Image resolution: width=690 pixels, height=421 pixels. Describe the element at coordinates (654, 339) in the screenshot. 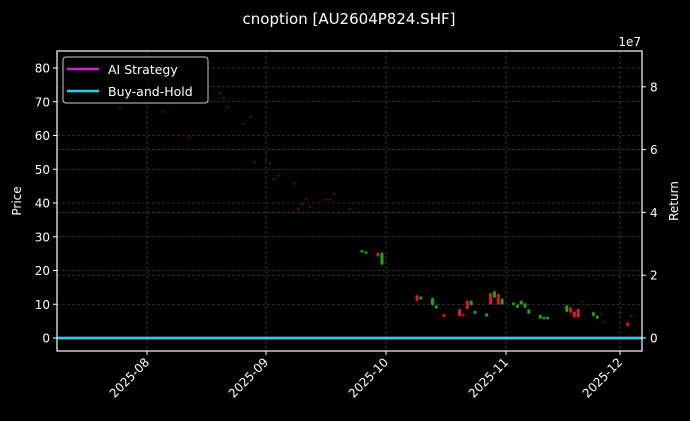

I see `y2-tick-label: 0` at that location.